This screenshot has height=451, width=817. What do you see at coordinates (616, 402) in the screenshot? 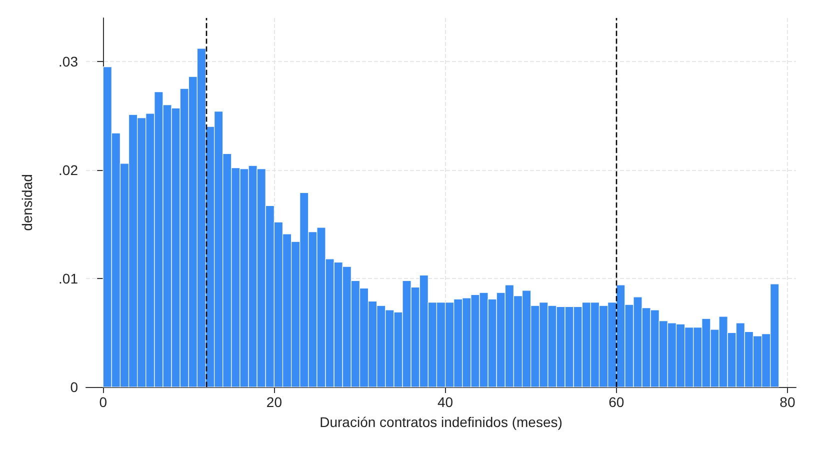
I see `x-tick-label: 60` at bounding box center [616, 402].